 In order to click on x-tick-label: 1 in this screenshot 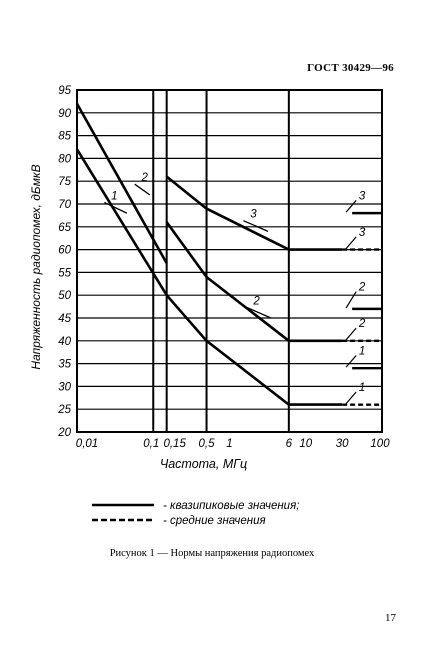, I will do `click(229, 444)`.